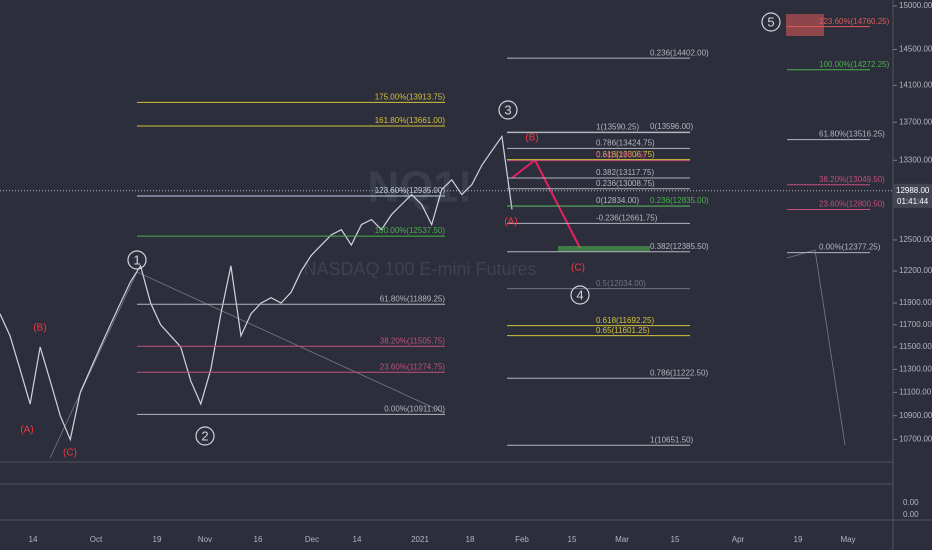  Describe the element at coordinates (912, 195) in the screenshot. I see `last-price-tag` at that location.